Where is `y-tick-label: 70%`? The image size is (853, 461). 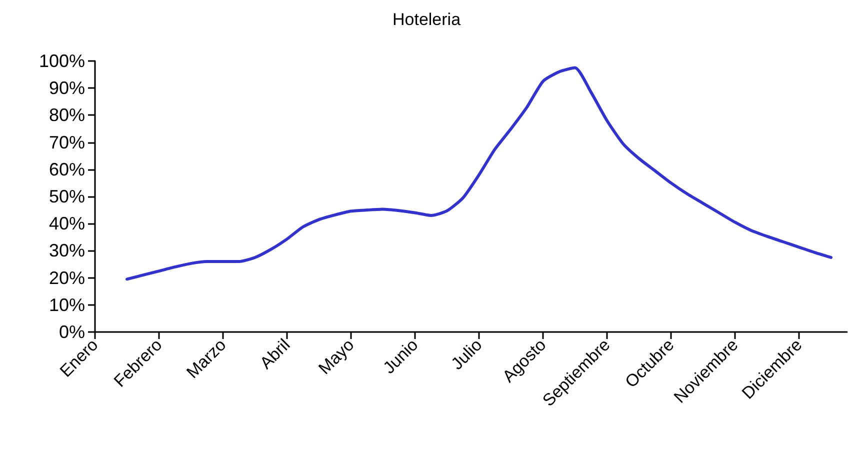 y-tick-label: 70% is located at coordinates (66, 142).